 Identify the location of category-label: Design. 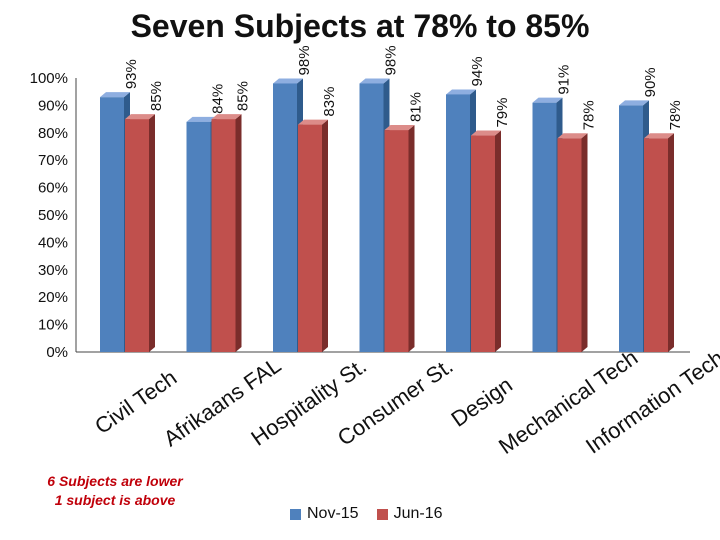
(481, 402).